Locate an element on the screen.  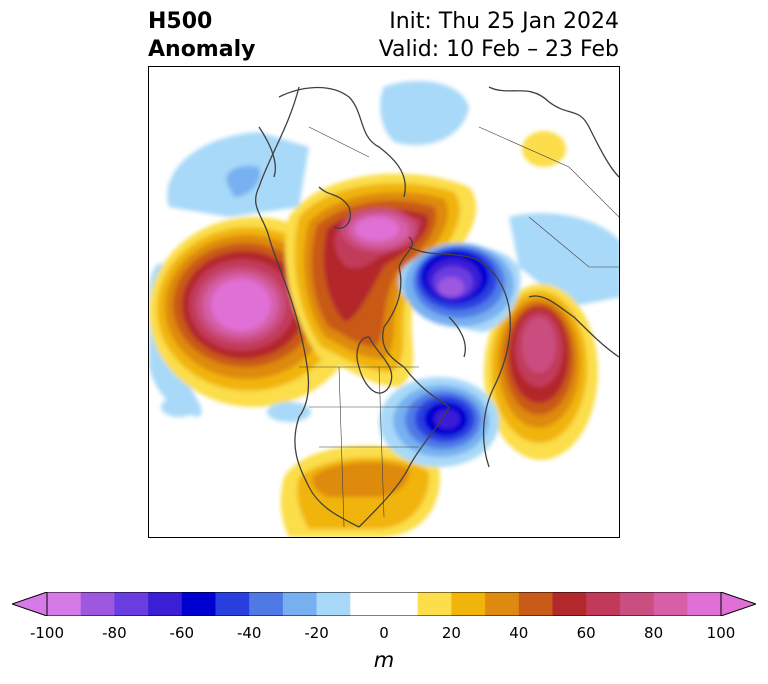
colorbar-tick-label: 80 is located at coordinates (654, 633).